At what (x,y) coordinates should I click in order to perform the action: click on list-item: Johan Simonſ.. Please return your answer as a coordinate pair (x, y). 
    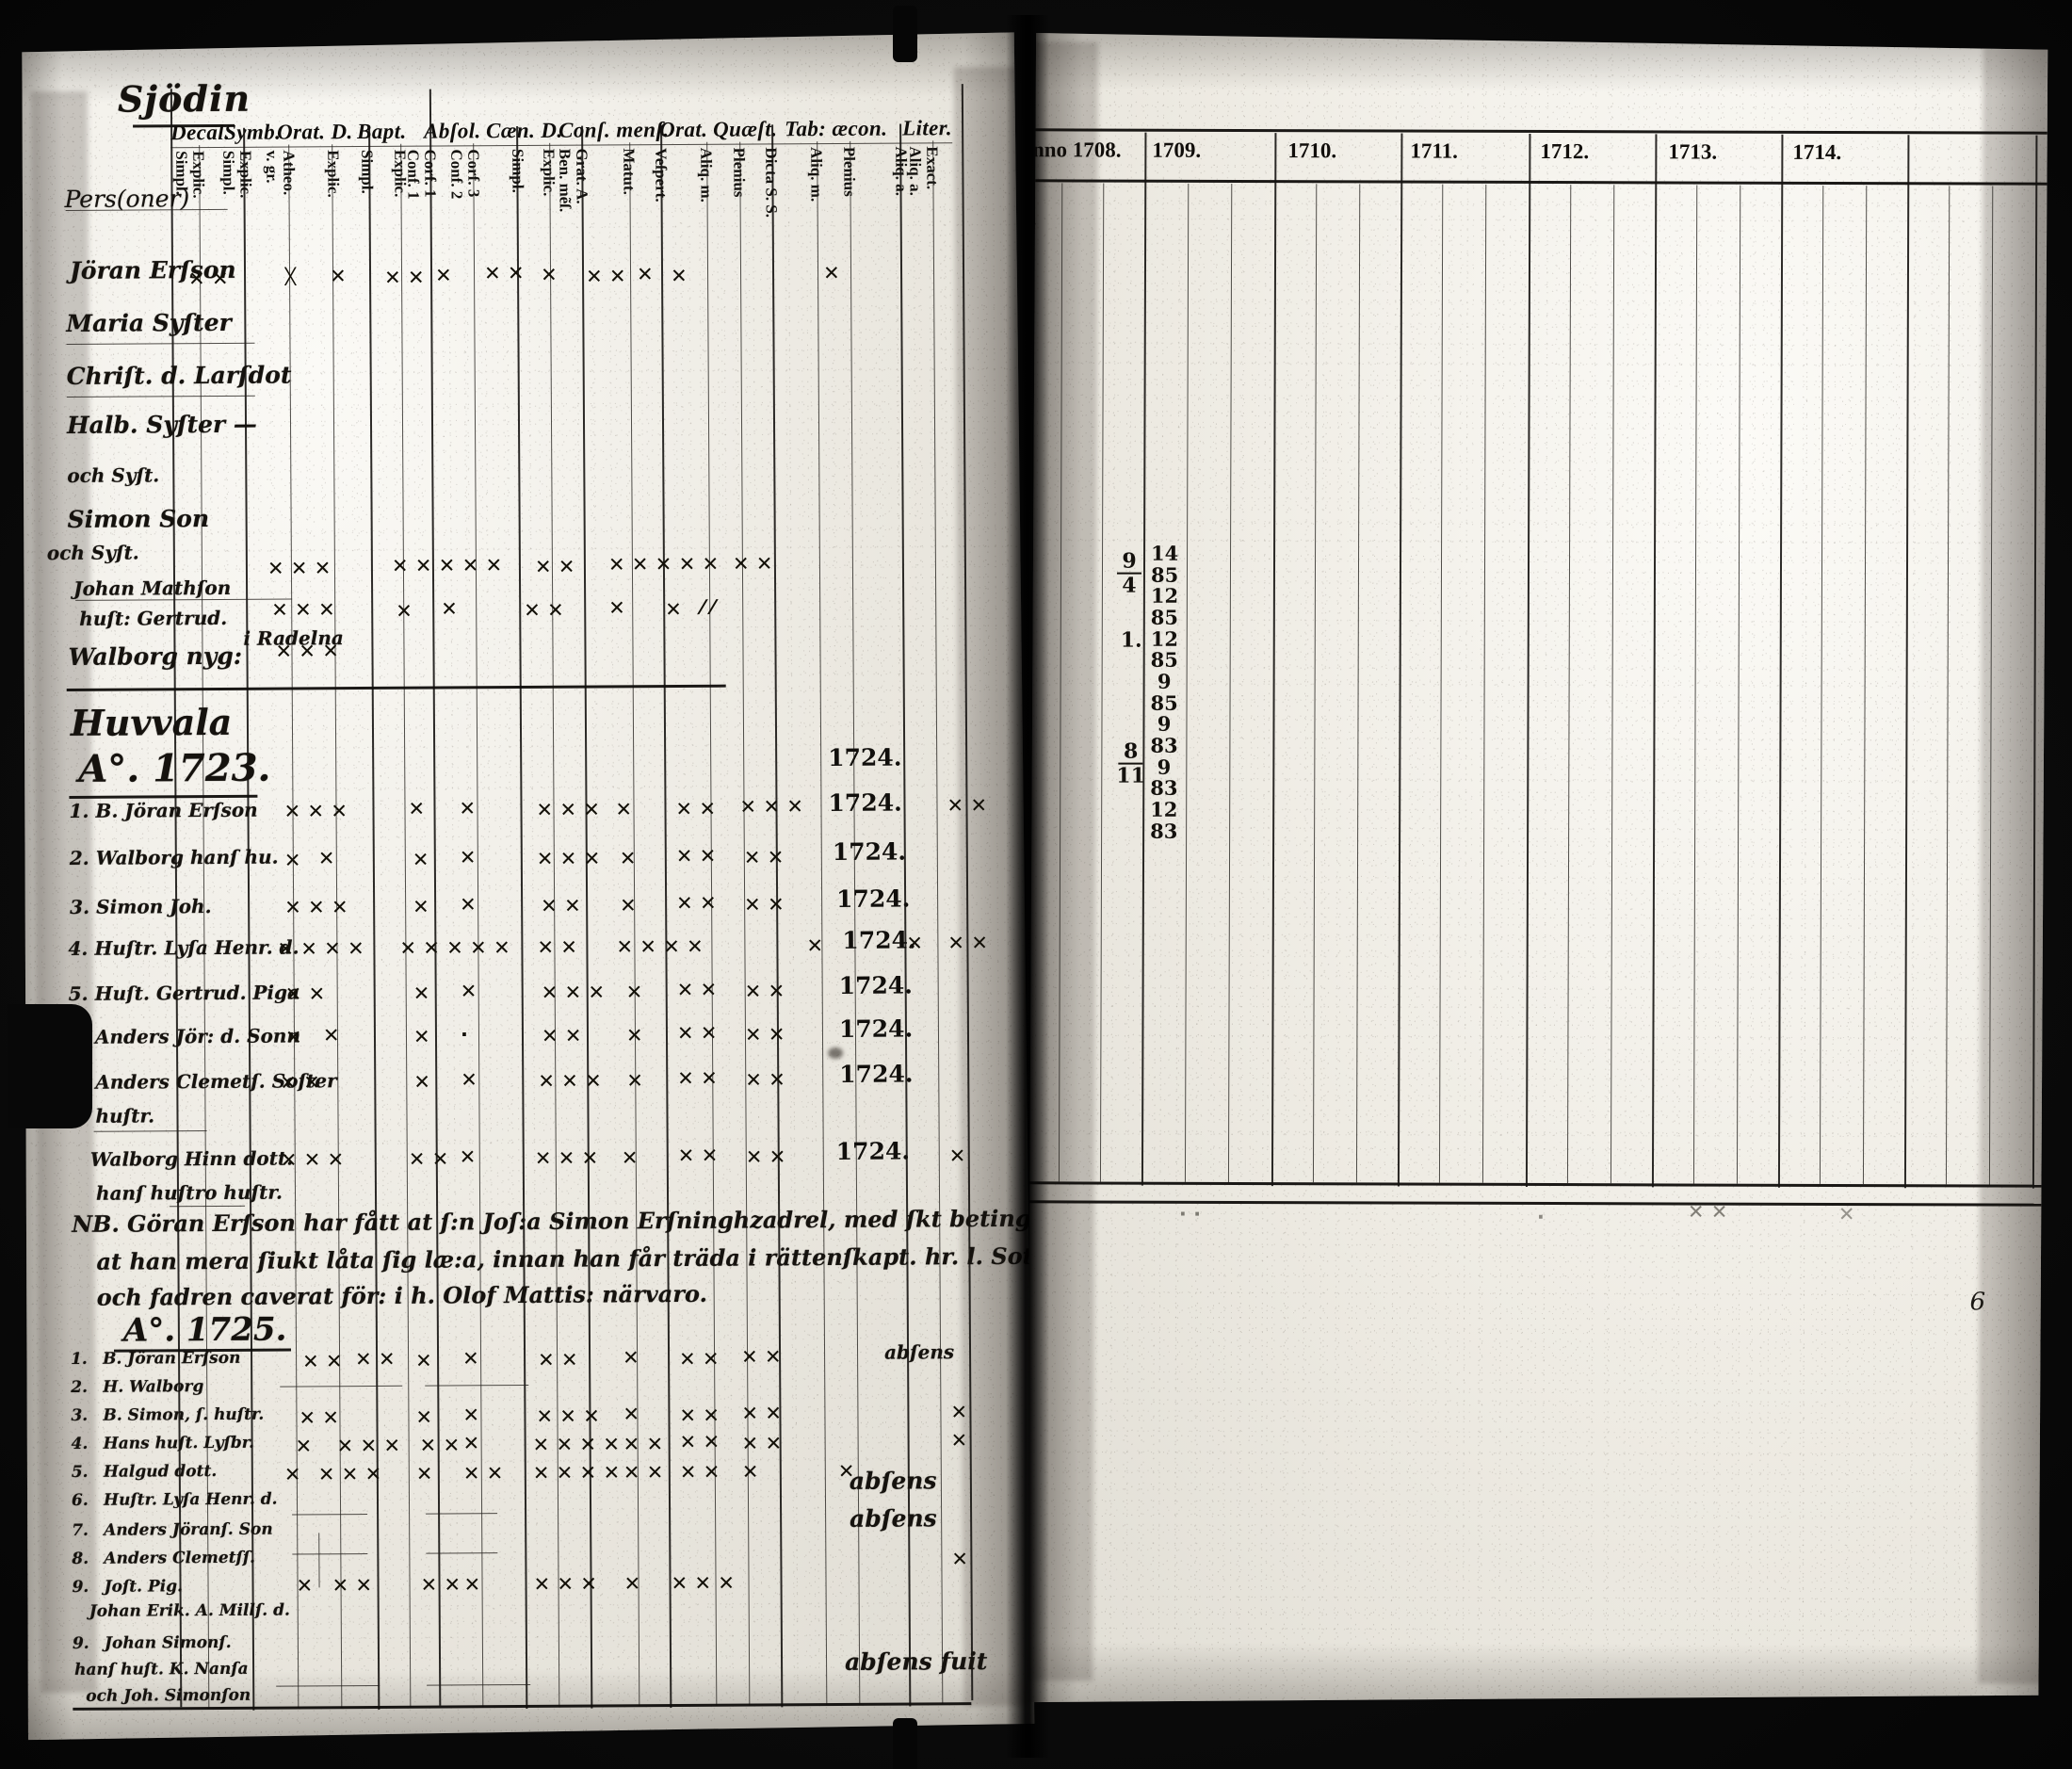
    Looking at the image, I should click on (168, 1642).